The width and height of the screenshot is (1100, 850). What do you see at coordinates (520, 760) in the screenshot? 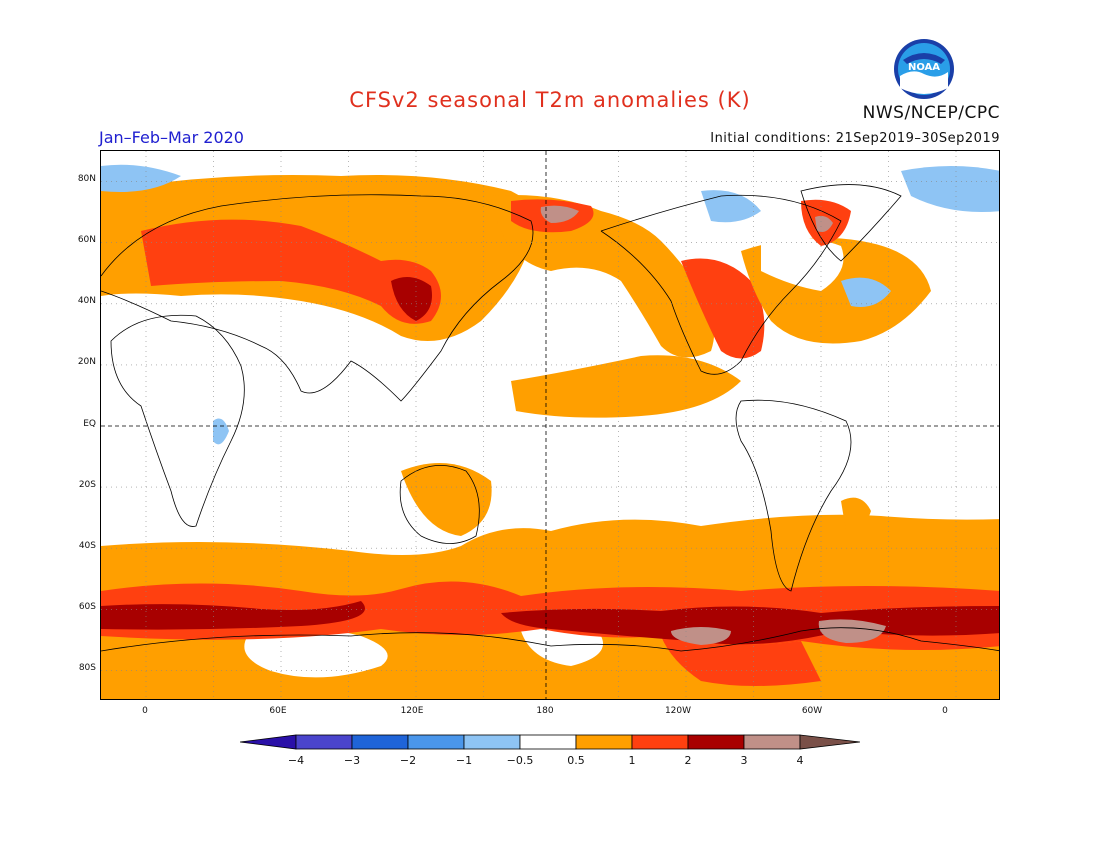
I see `colorbar-label: −0.5` at bounding box center [520, 760].